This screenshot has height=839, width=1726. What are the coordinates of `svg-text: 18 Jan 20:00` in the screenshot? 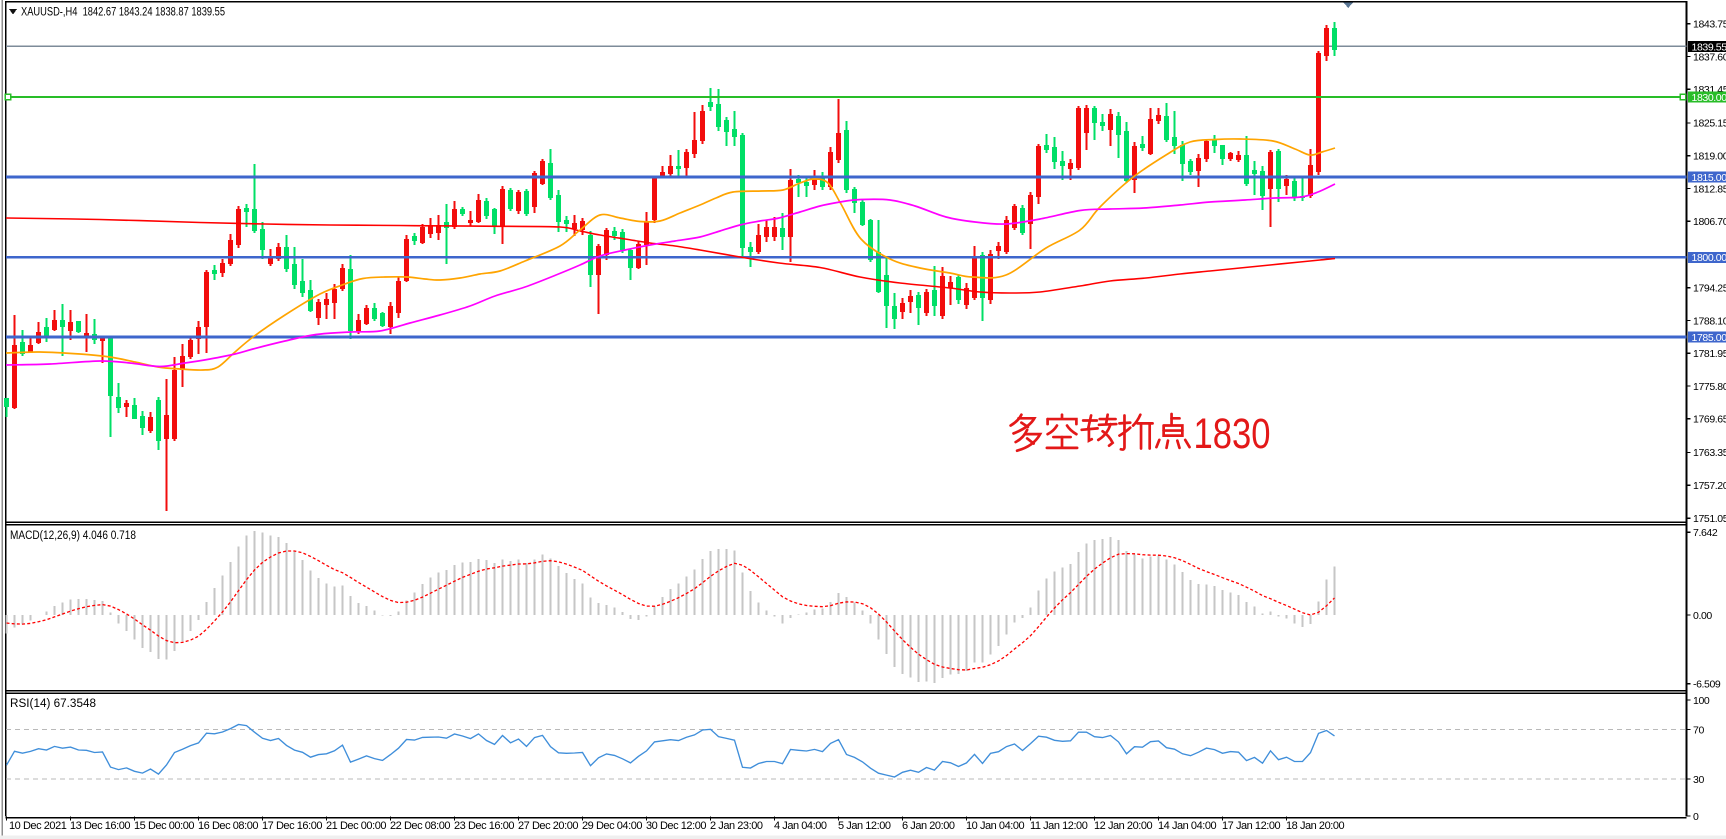 It's located at (1315, 826).